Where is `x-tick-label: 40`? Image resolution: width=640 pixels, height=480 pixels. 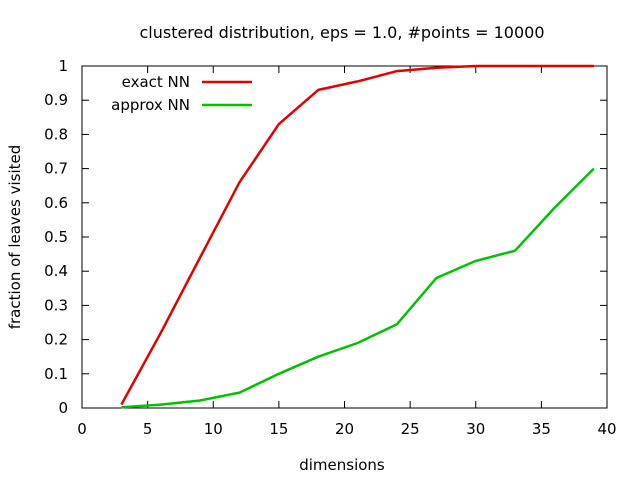
x-tick-label: 40 is located at coordinates (606, 429).